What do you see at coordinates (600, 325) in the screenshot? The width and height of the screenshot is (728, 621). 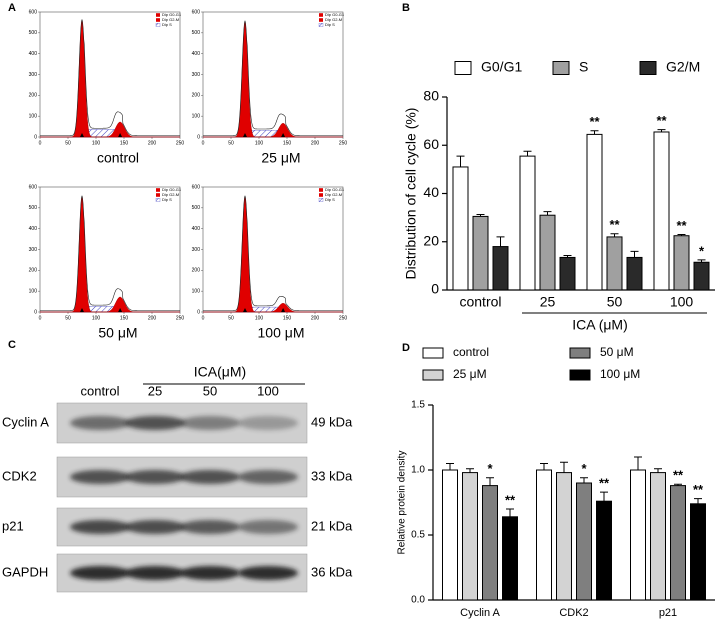 I see `x-axis-label: ICA (μM)` at bounding box center [600, 325].